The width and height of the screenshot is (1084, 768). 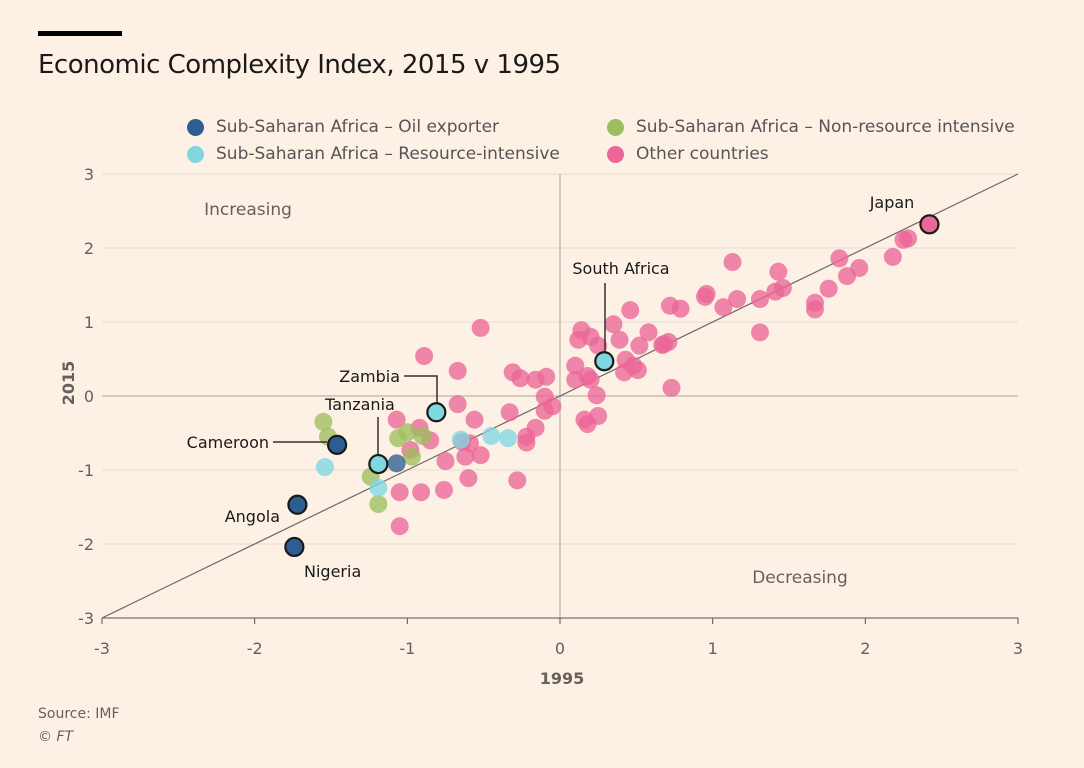 What do you see at coordinates (79, 714) in the screenshot?
I see `source-note: Source: IMF` at bounding box center [79, 714].